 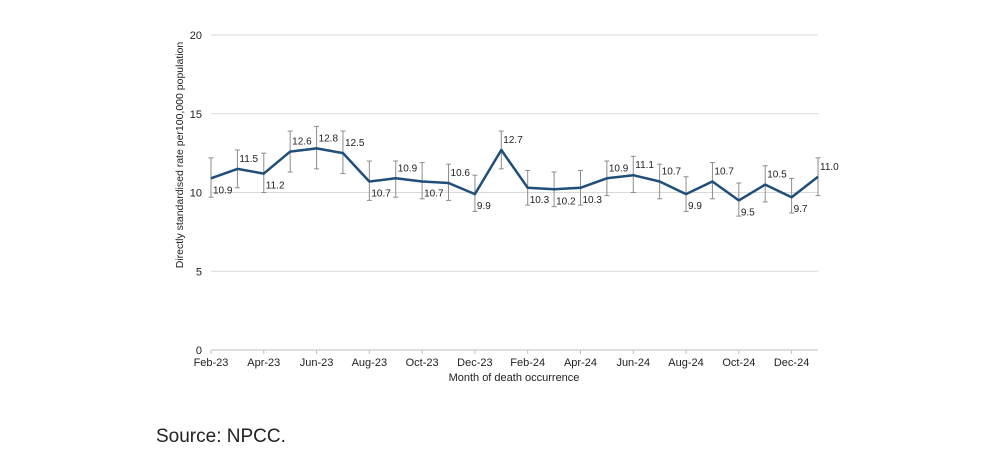 I want to click on data-label: 12.6, so click(x=302, y=142).